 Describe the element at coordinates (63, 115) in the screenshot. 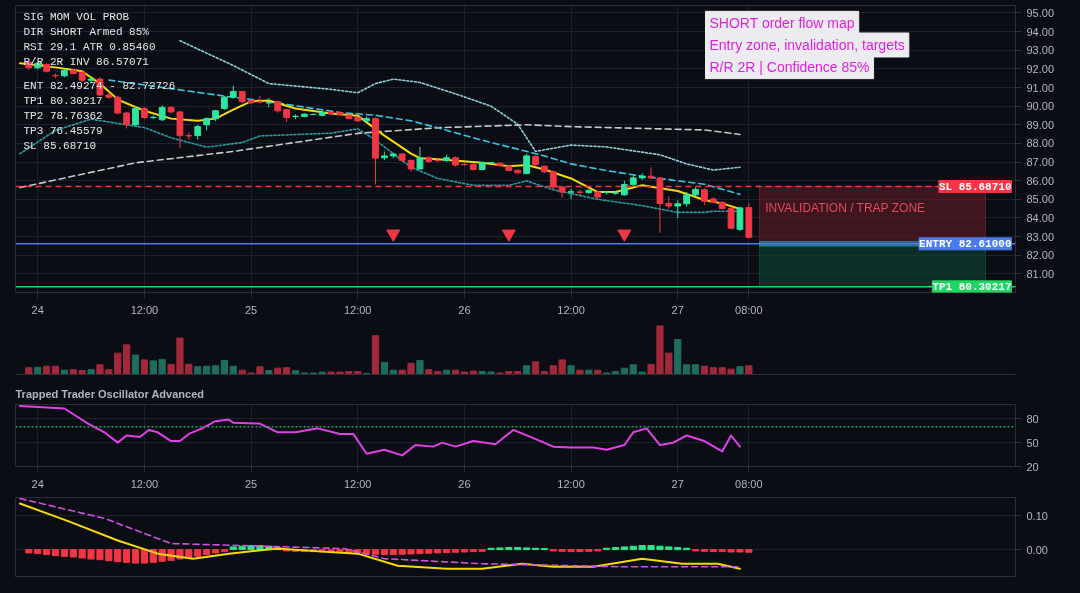

I see `annotation: TP2 78.76362` at that location.